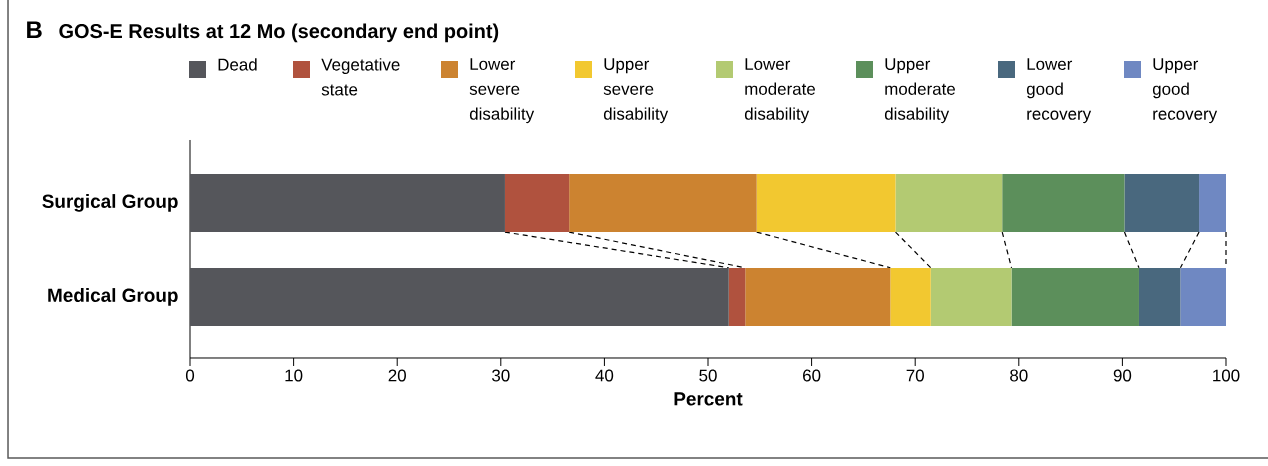  I want to click on x-tick-label: 90, so click(1122, 375).